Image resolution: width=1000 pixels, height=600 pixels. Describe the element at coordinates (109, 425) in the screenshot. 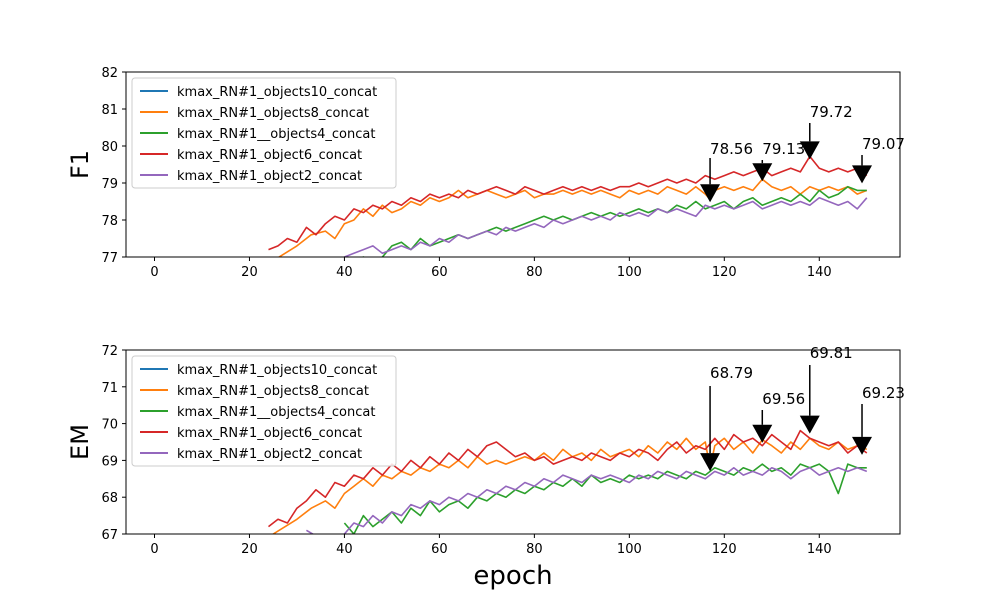

I see `y-tick-label: 70` at that location.